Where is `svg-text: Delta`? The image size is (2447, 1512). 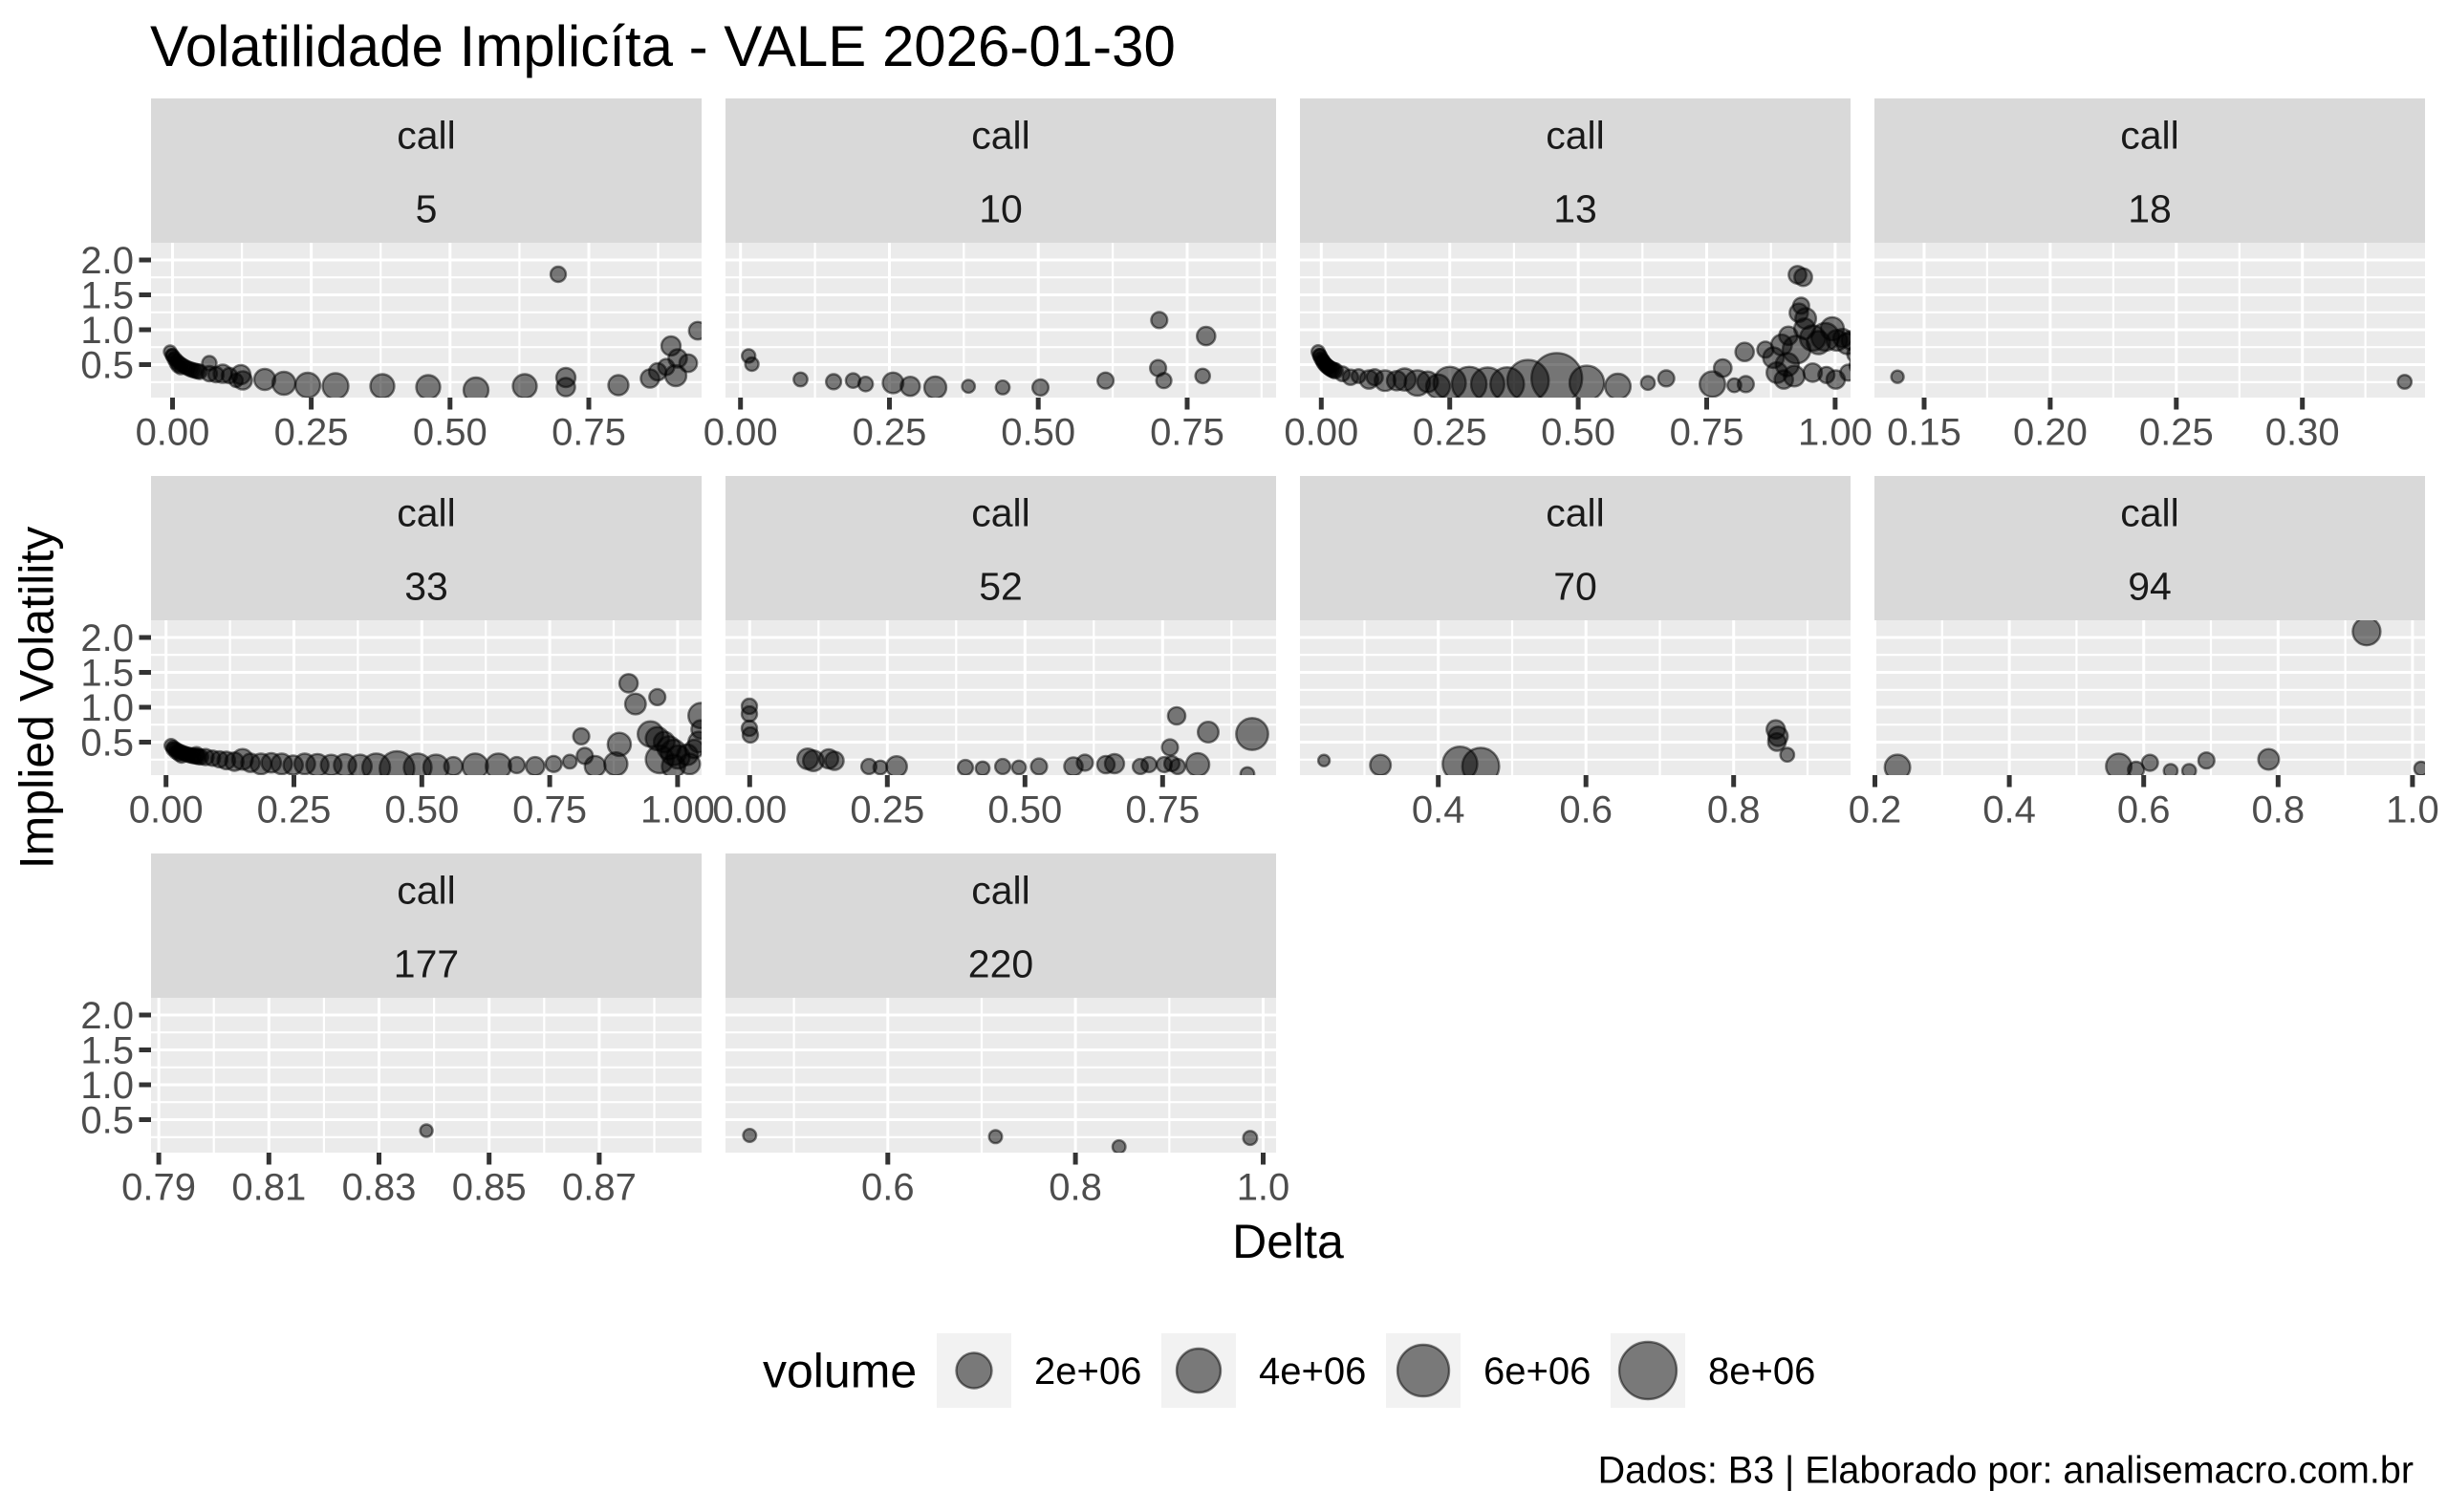 svg-text: Delta is located at coordinates (1288, 1241).